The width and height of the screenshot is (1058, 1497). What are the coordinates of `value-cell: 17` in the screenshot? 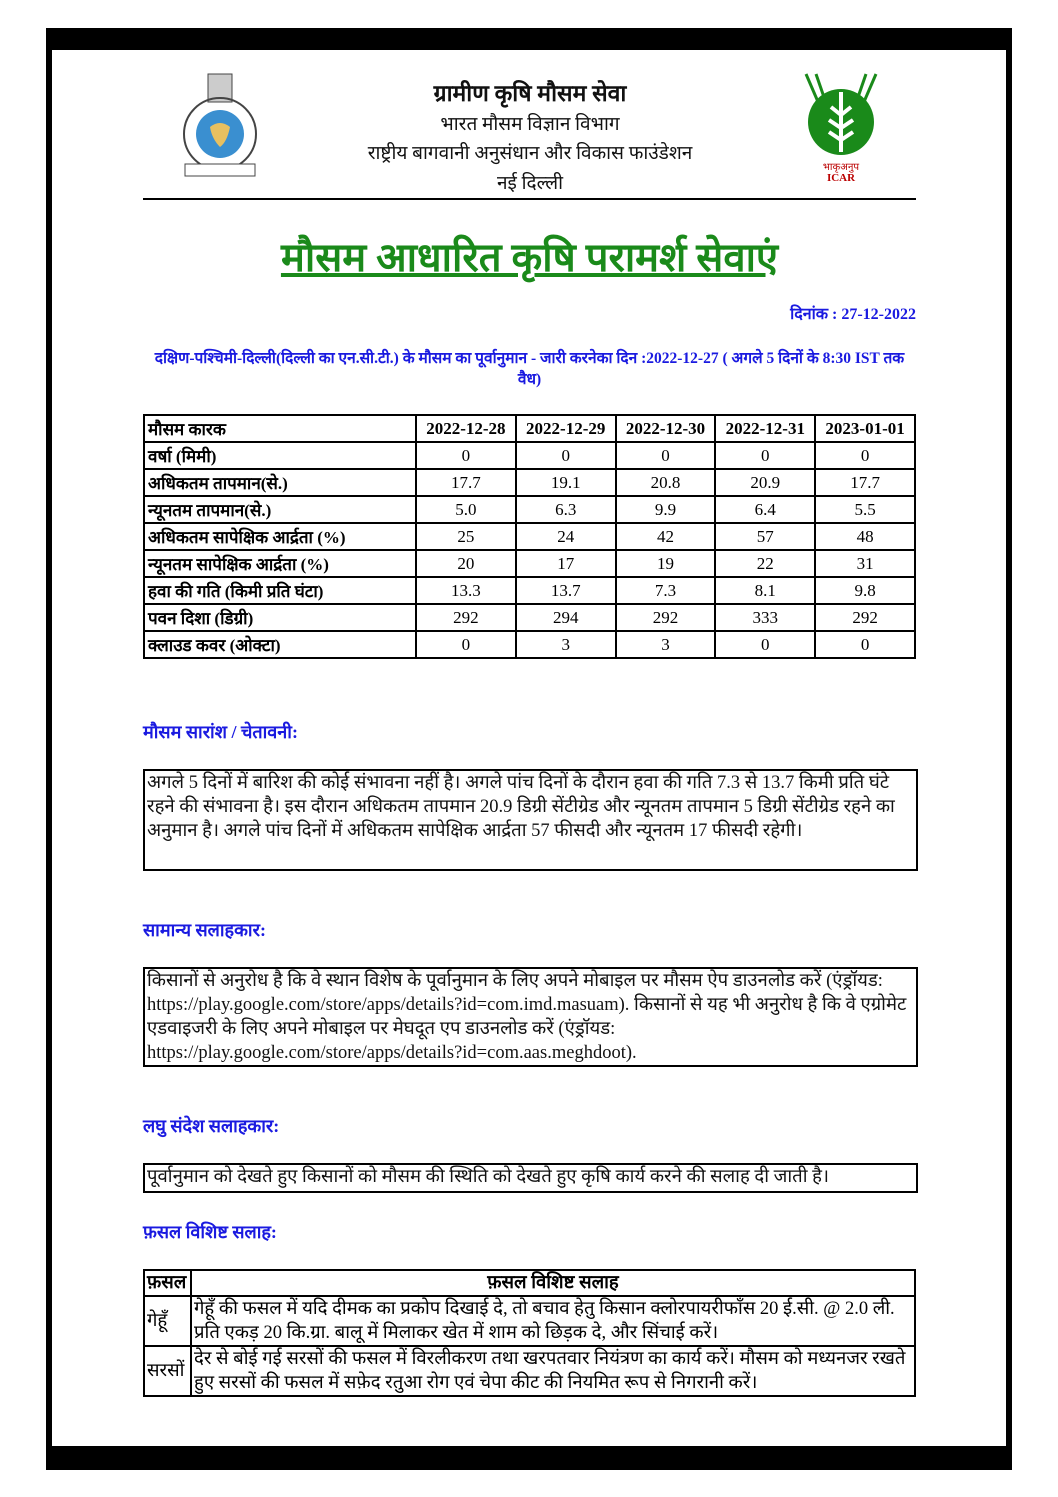 It's located at (565, 563).